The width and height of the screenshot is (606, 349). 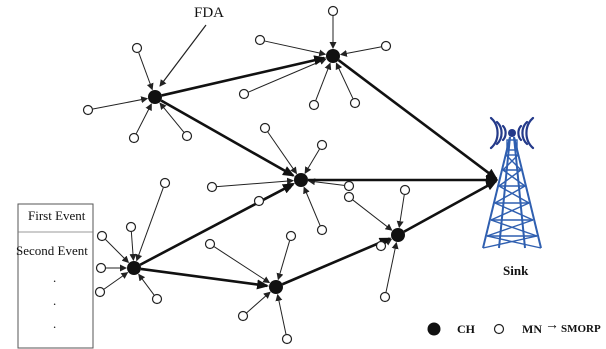 What do you see at coordinates (183, 55) in the screenshot?
I see `fda-pointer-arrow` at bounding box center [183, 55].